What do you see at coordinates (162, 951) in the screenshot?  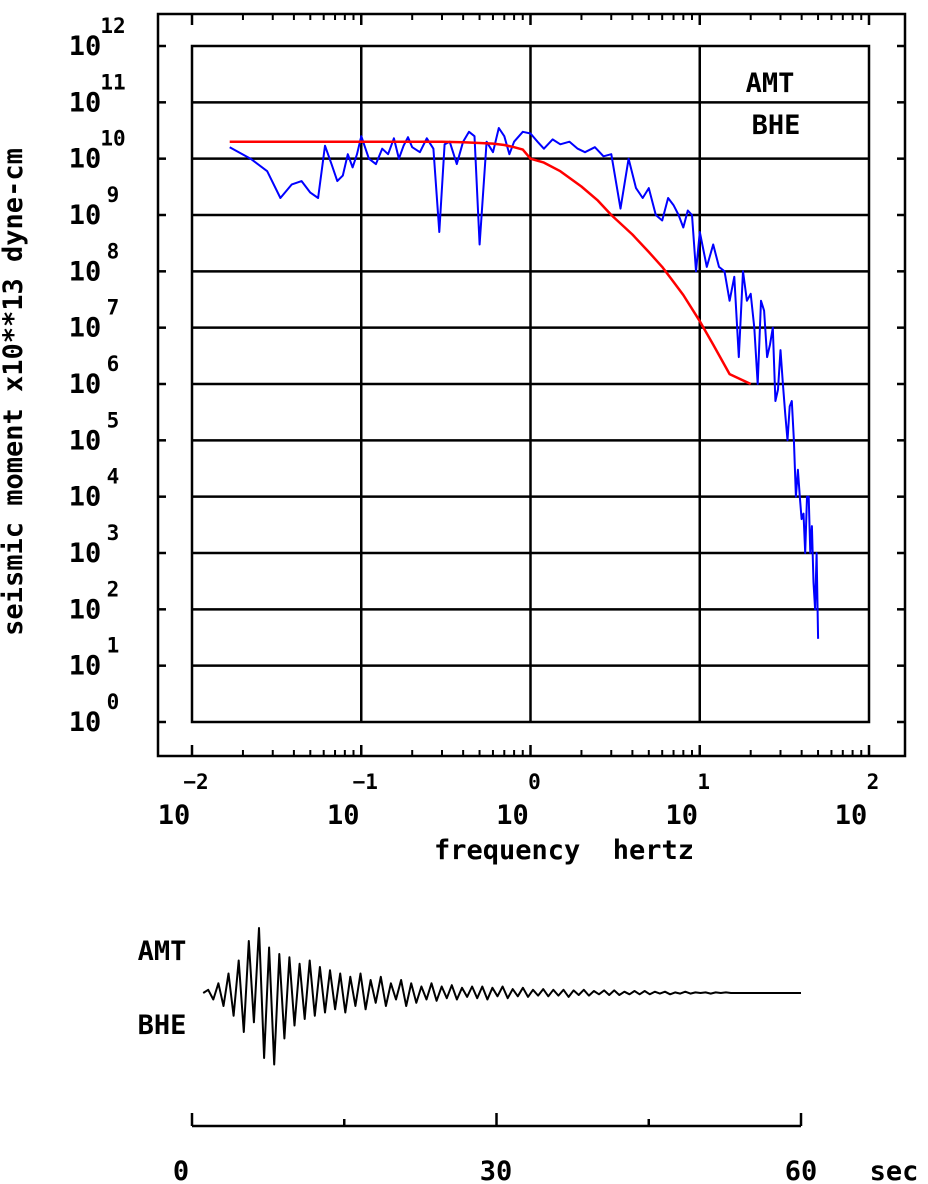 I see `seismogram-annotation-station: AMT` at bounding box center [162, 951].